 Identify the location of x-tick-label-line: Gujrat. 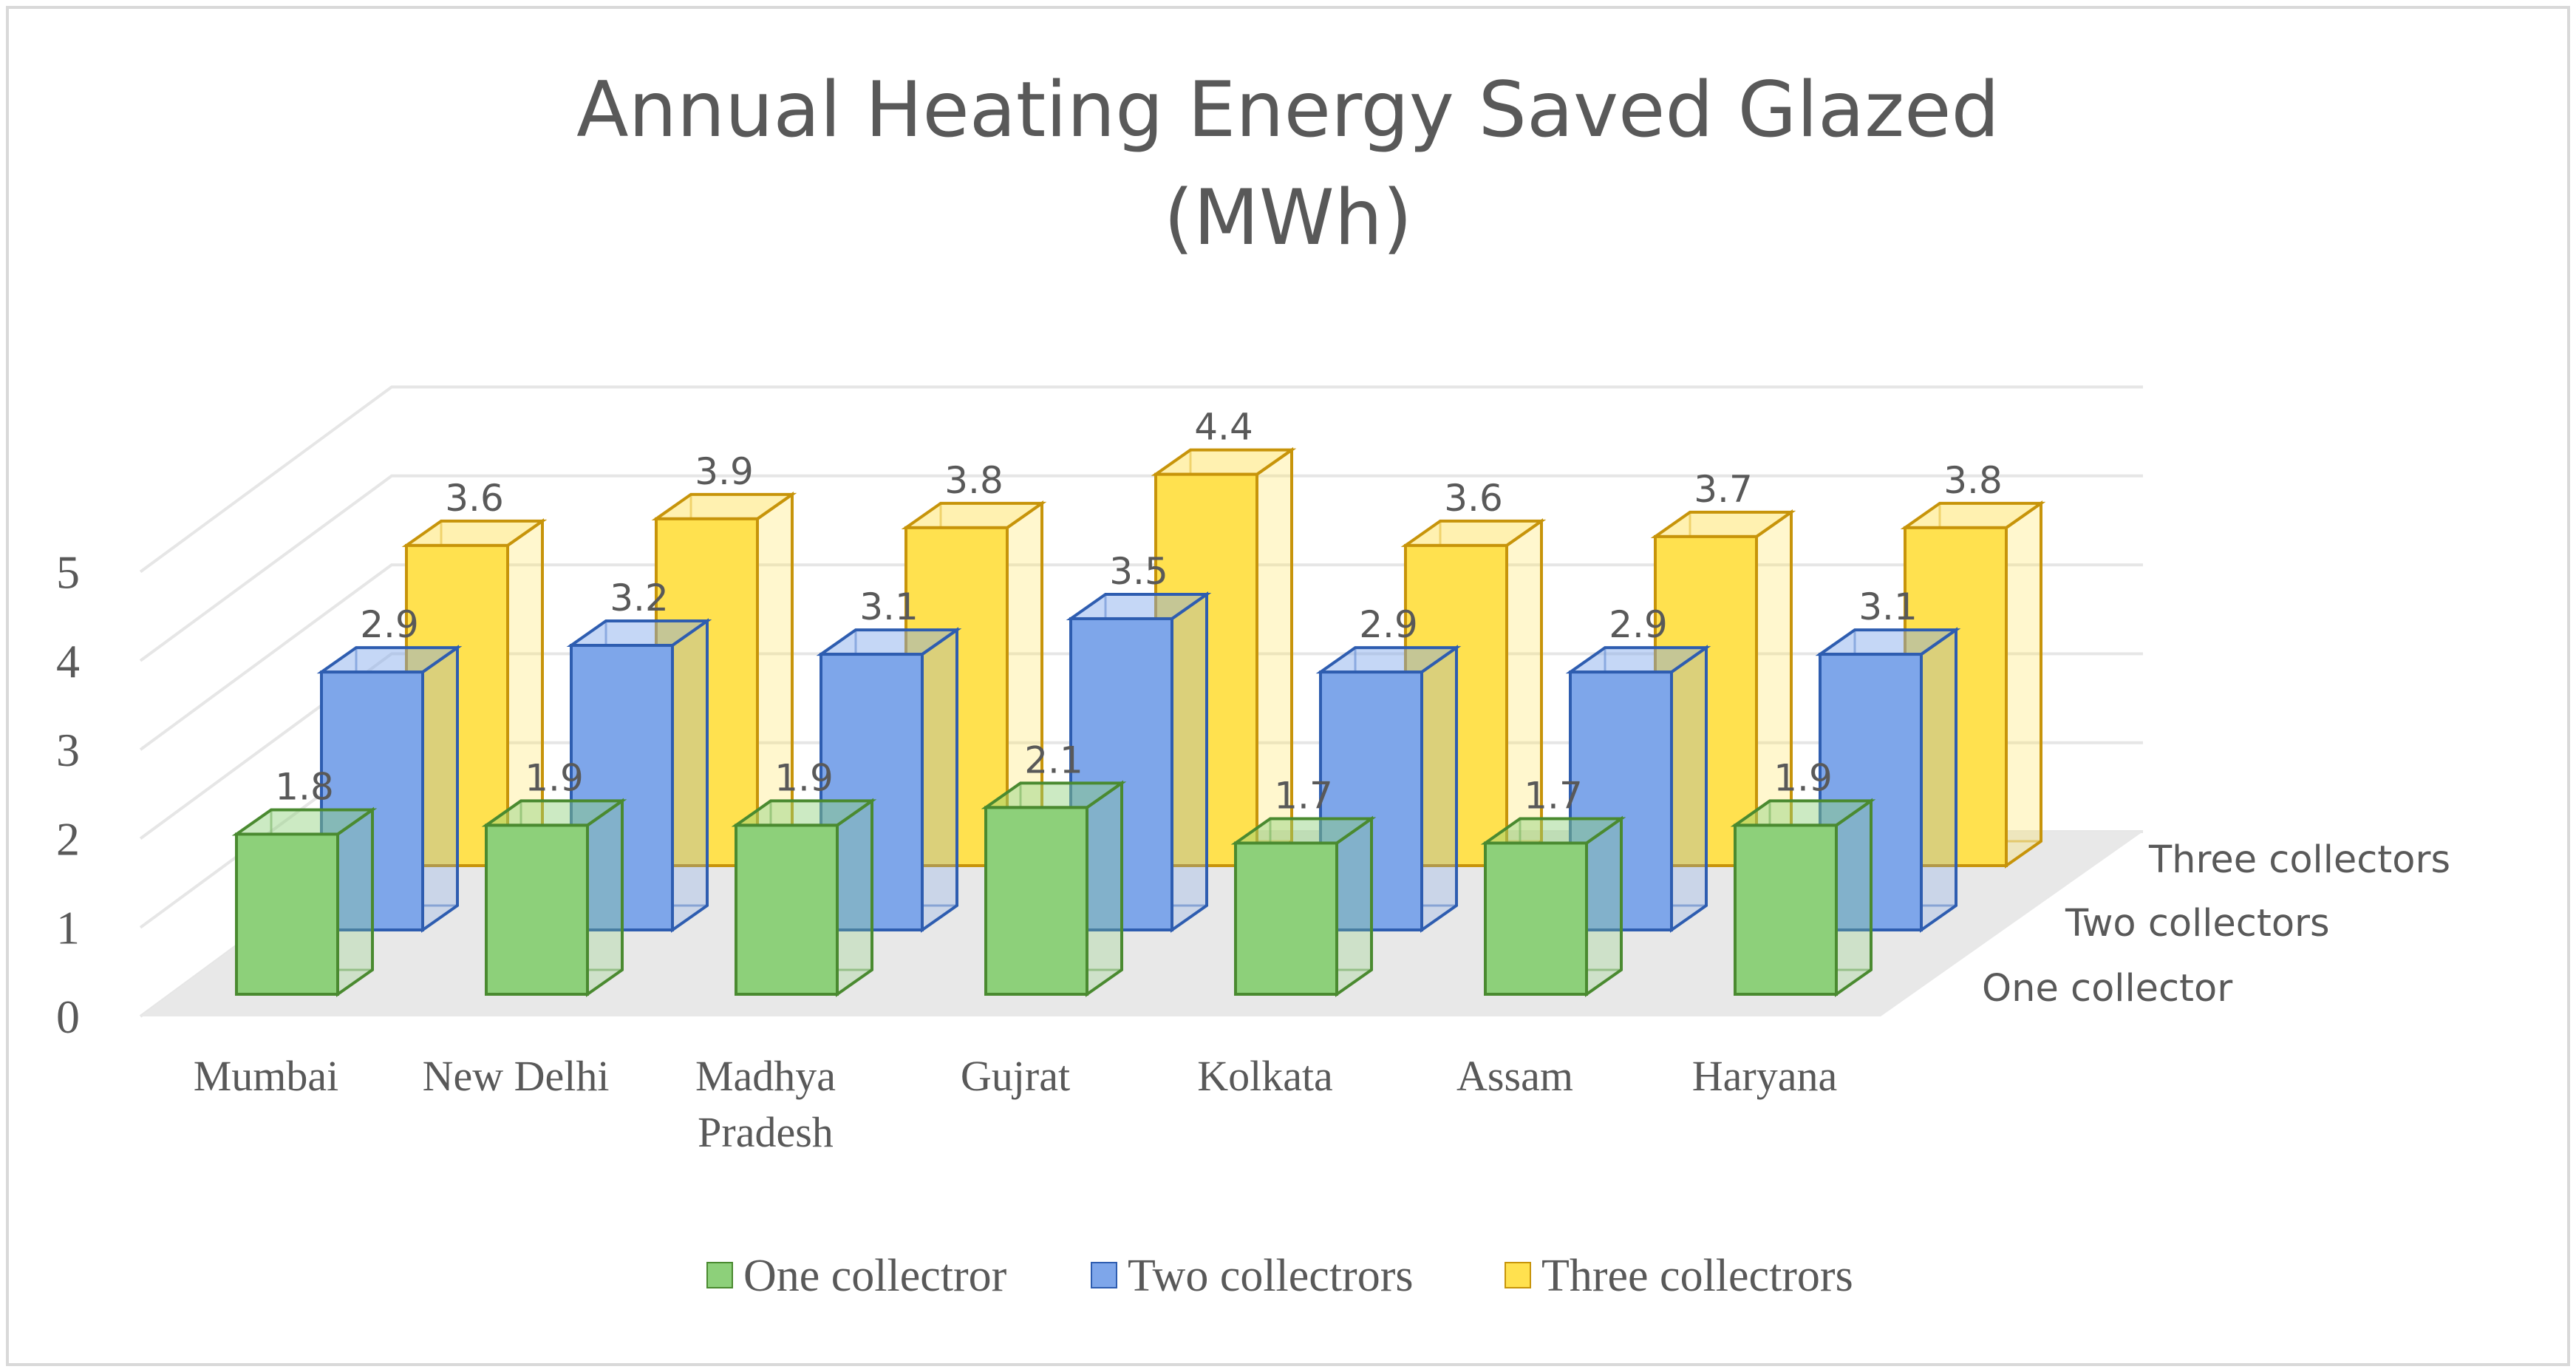
(1015, 1076).